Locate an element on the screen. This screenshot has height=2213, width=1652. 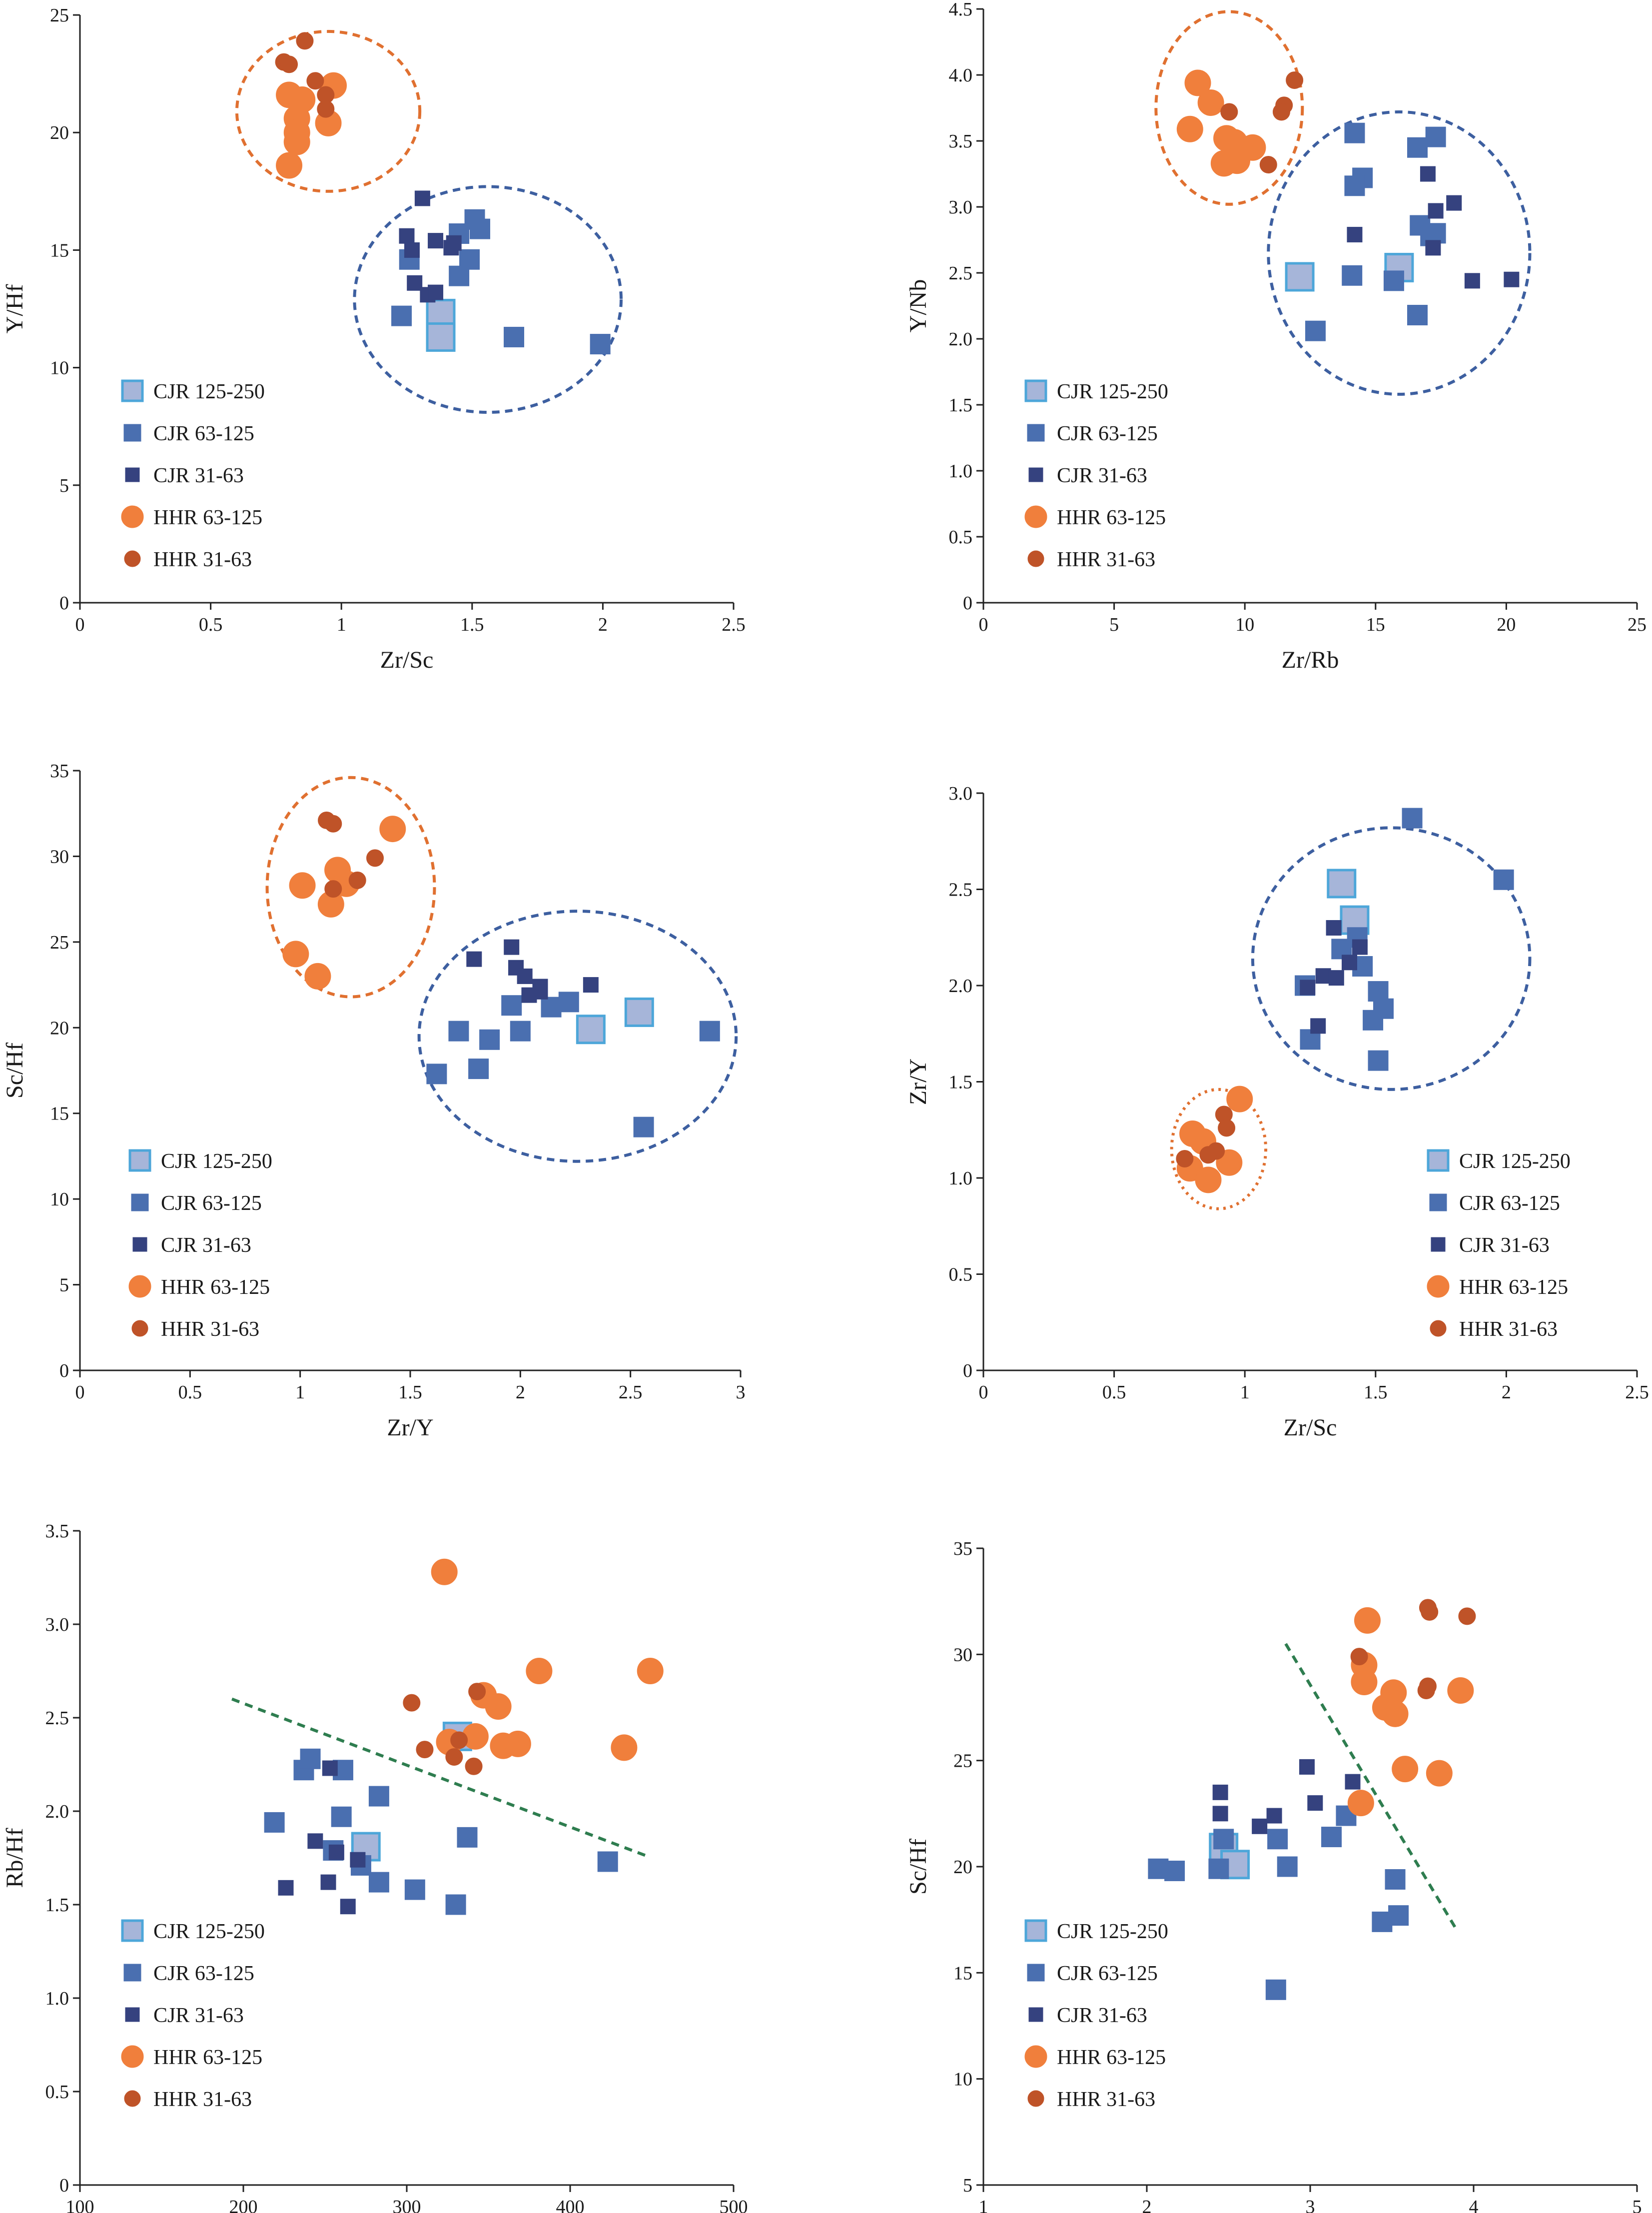
x-tick-label: 500 is located at coordinates (734, 2205).